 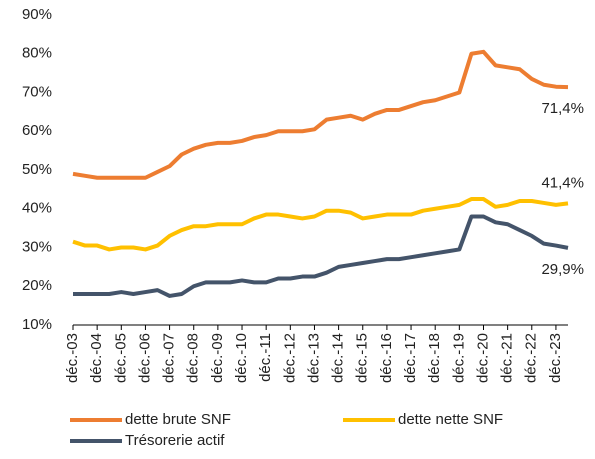 I want to click on end-label: 71,4%, so click(x=562, y=108).